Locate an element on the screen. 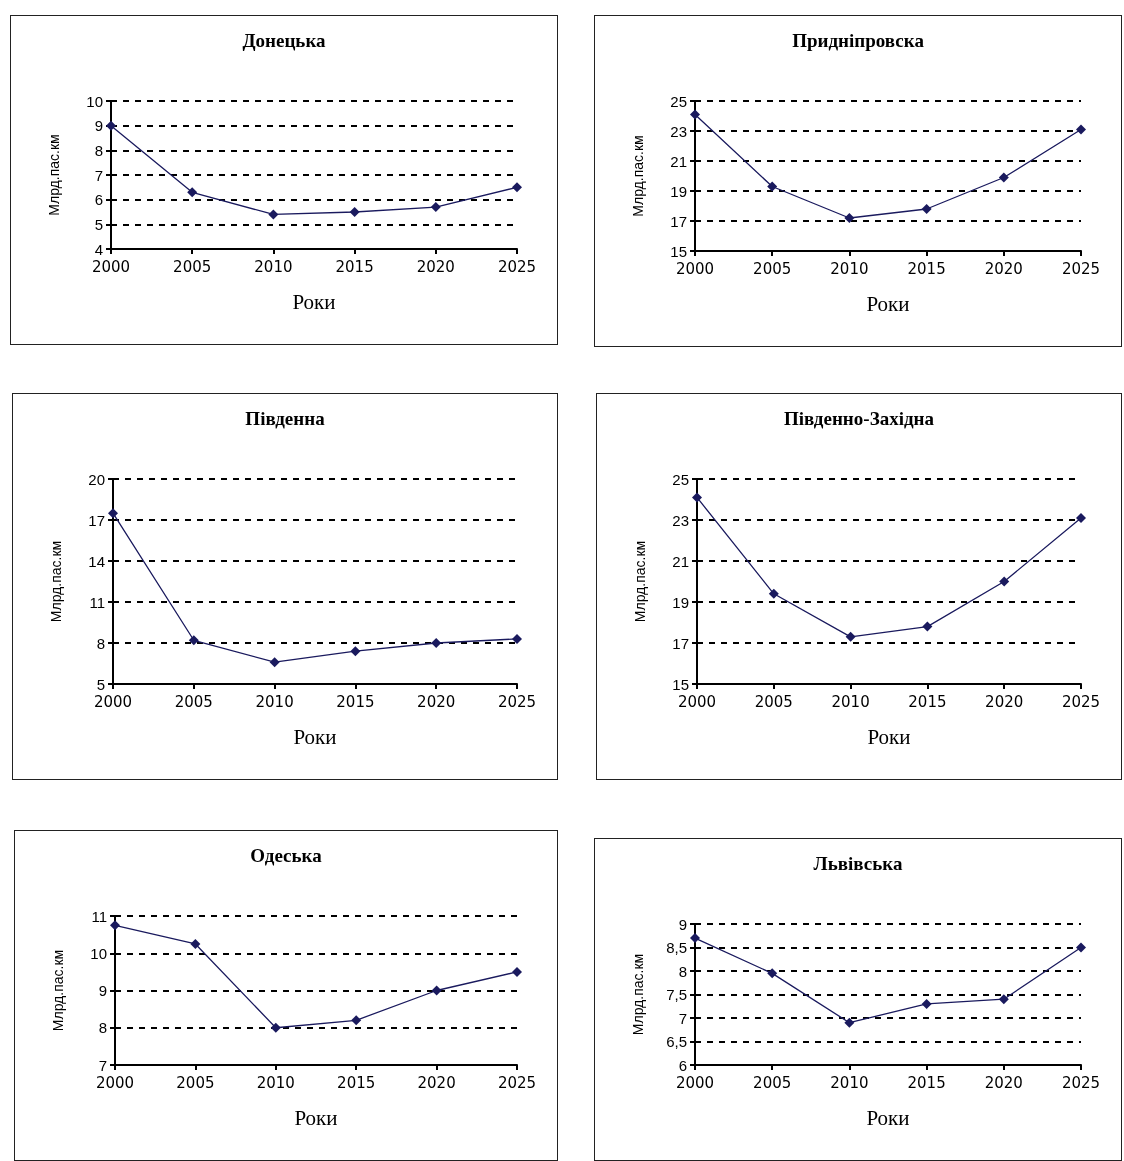 The image size is (1124, 1161). y-tick-label: 21 is located at coordinates (680, 561).